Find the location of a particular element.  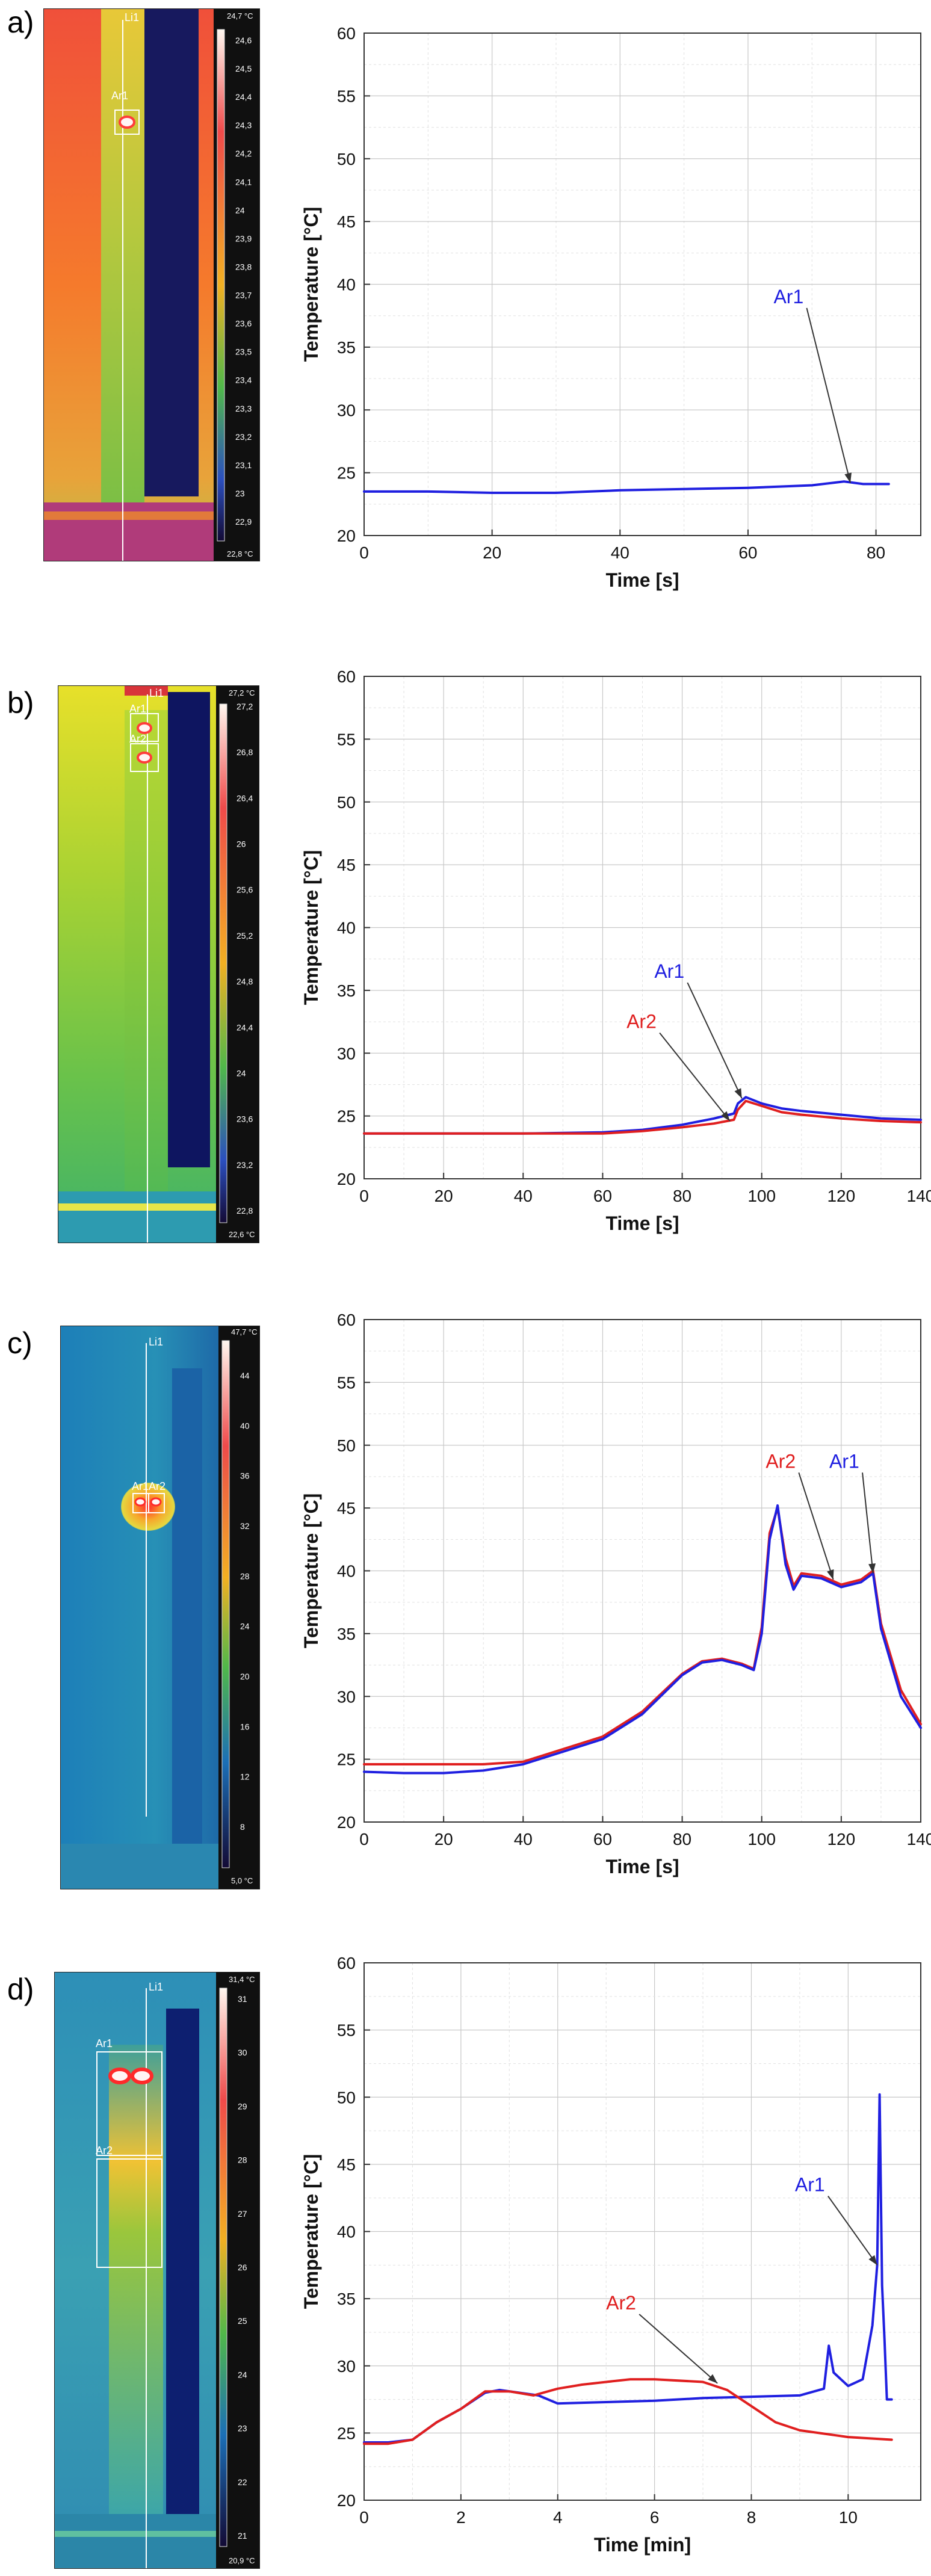

area-ar2 is located at coordinates (129, 2213).